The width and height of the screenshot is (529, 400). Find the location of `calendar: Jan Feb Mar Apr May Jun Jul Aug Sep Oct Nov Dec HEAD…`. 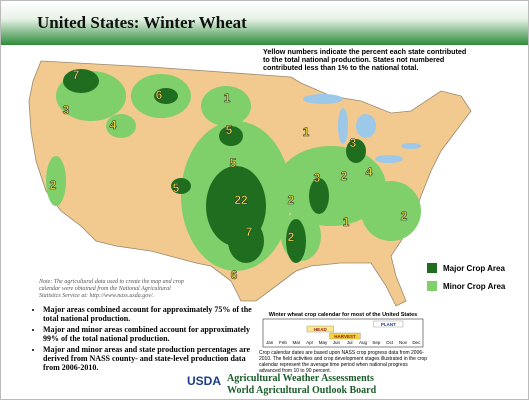

calendar: Jan Feb Mar Apr May Jun Jul Aug Sep Oct Nov Dec HEAD… is located at coordinates (343, 332).